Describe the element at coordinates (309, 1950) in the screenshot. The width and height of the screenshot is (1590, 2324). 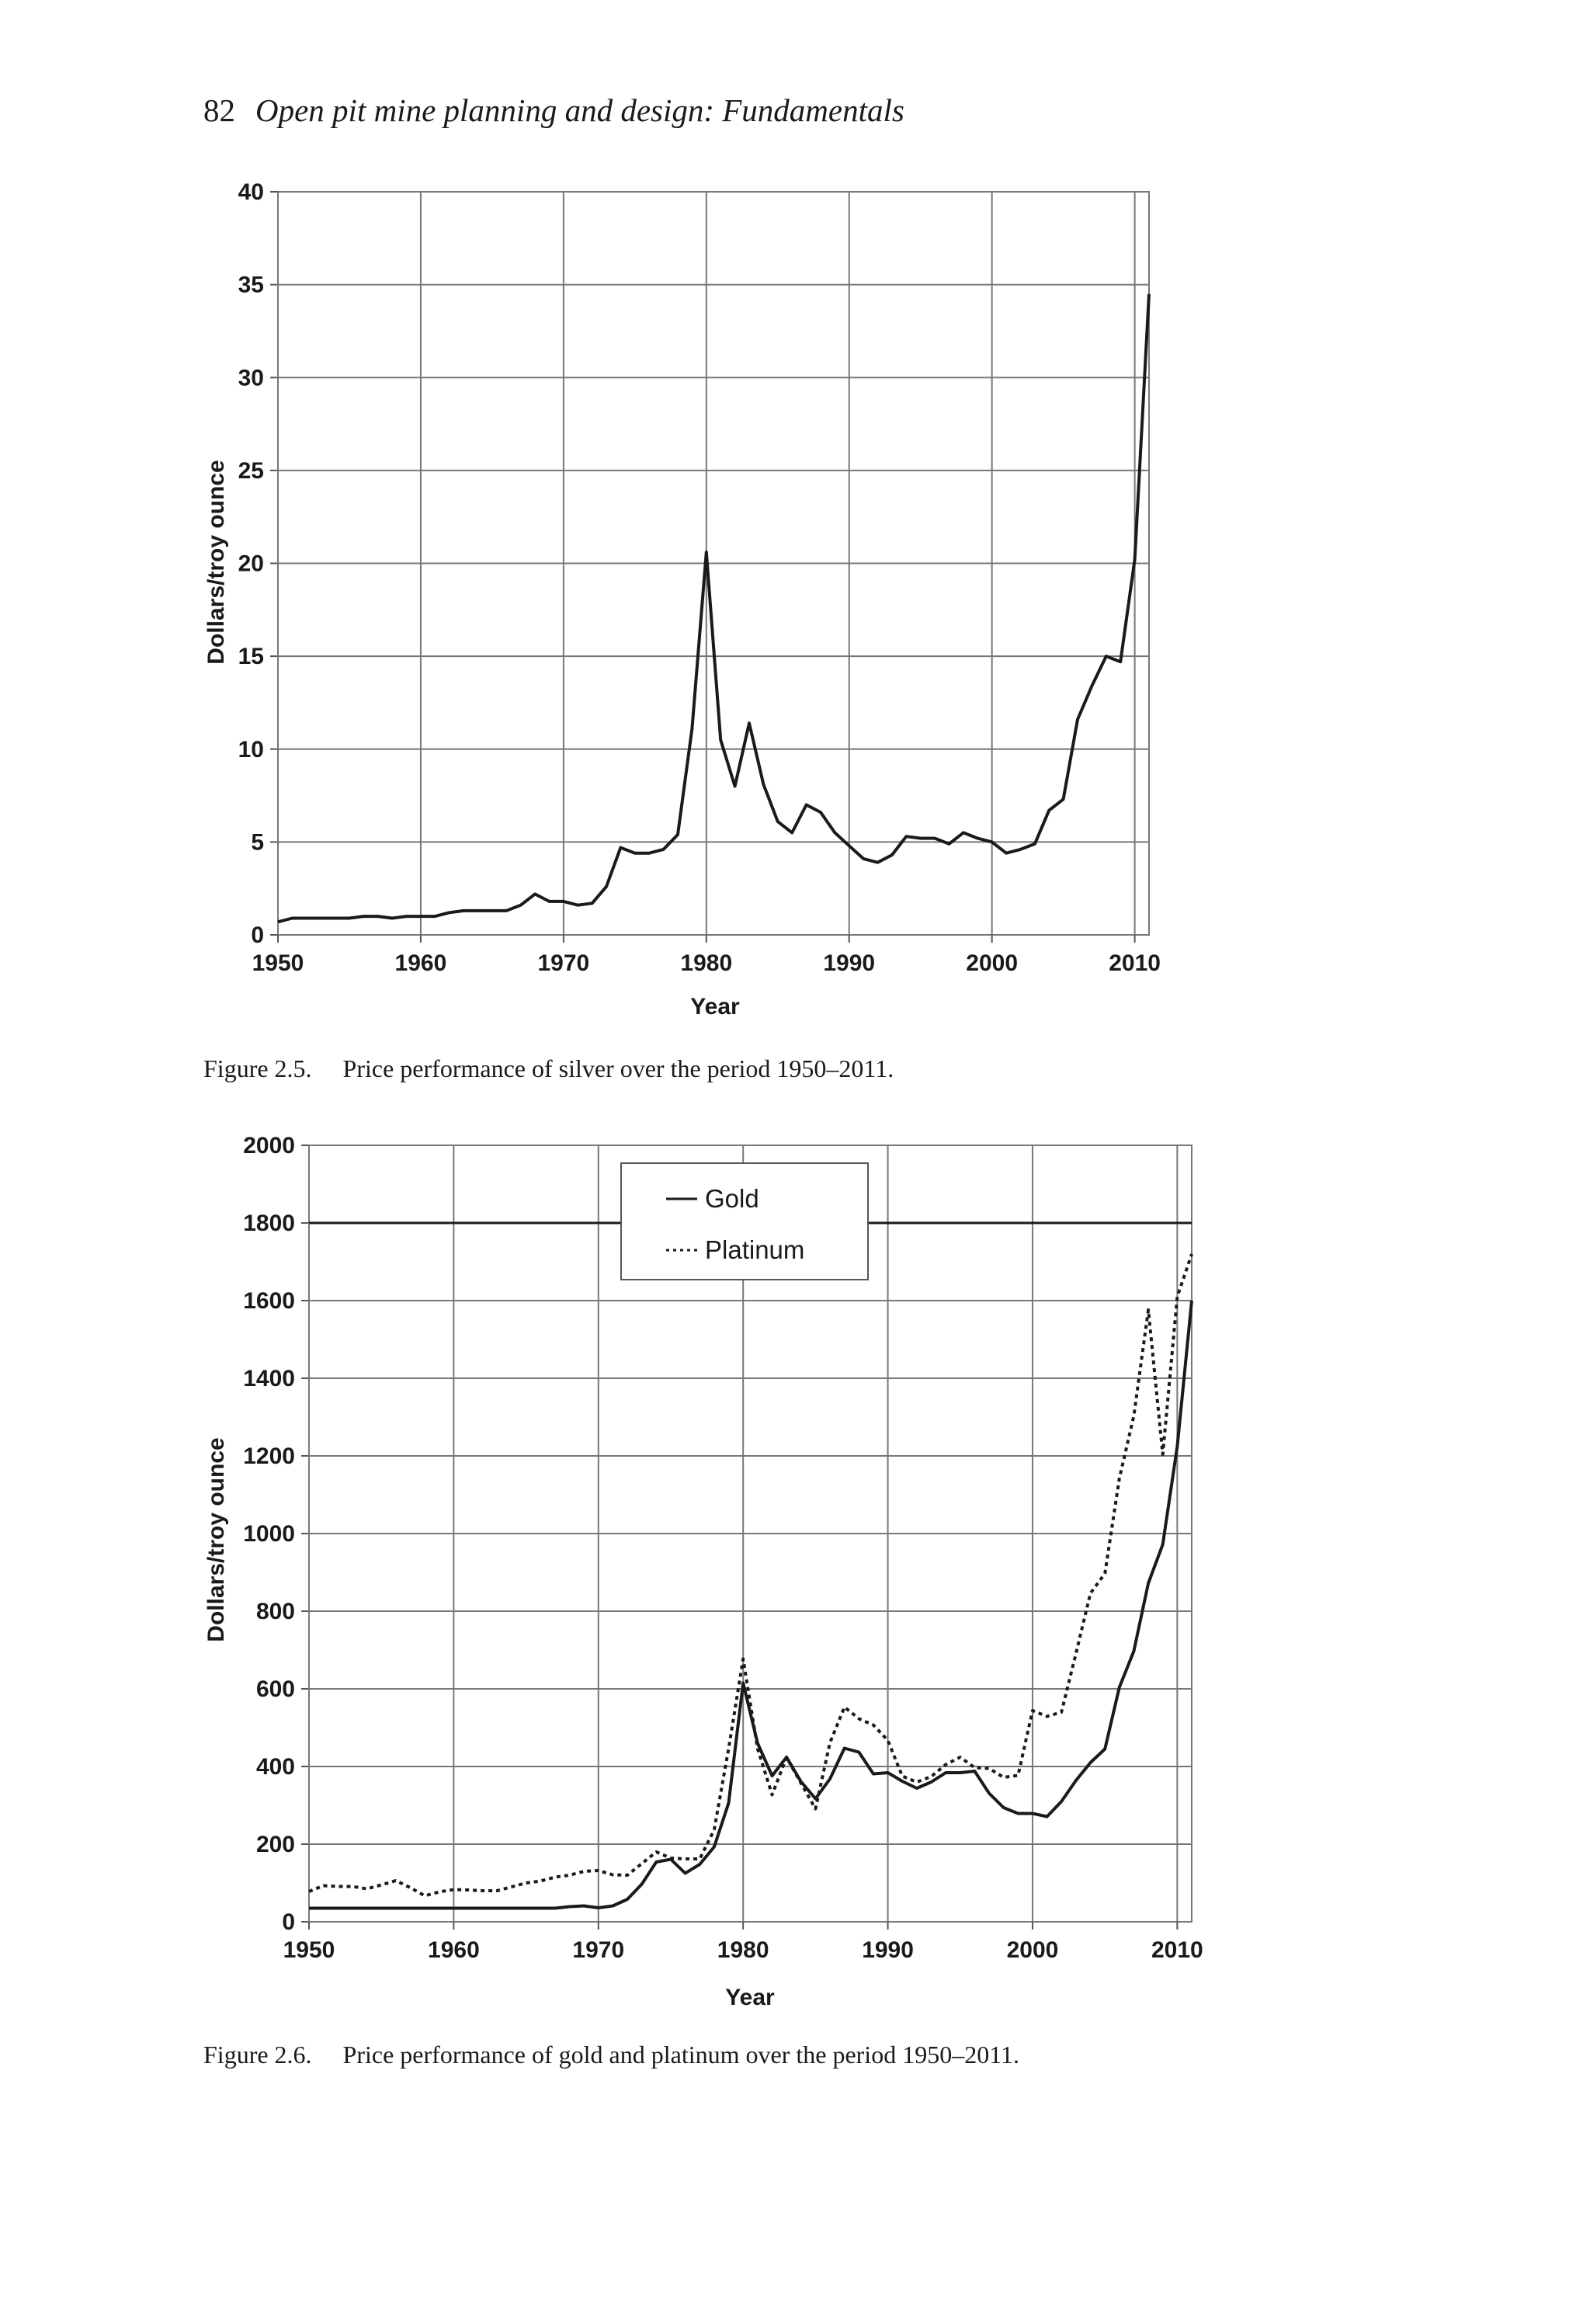
I see `gold-x-tick-label: 1950` at that location.